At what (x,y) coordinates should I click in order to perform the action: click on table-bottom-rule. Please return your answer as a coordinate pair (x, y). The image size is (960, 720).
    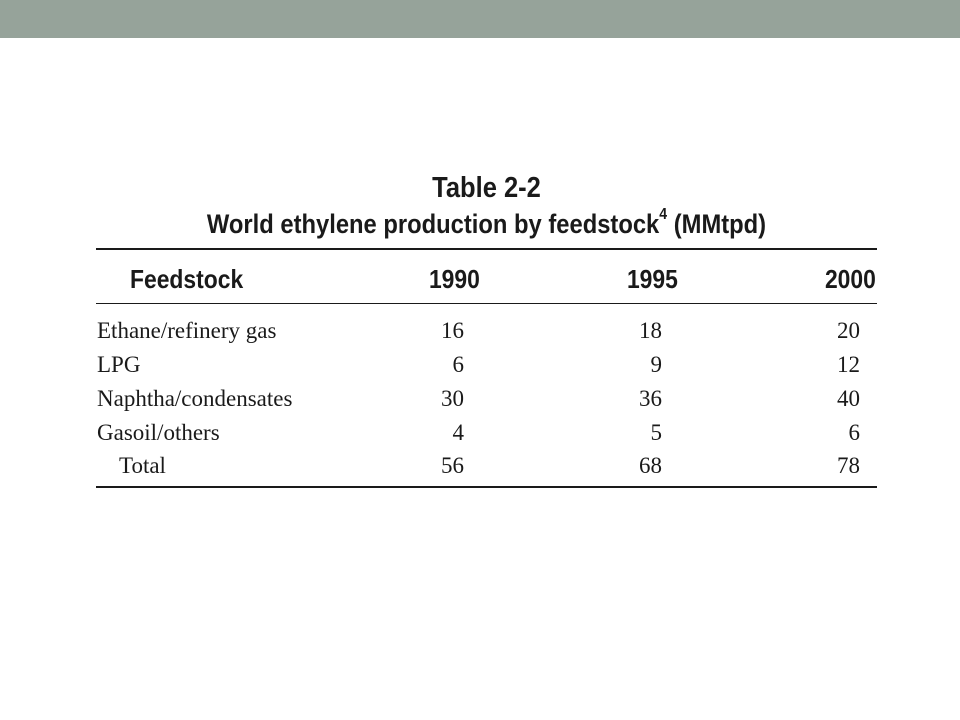
    Looking at the image, I should click on (486, 487).